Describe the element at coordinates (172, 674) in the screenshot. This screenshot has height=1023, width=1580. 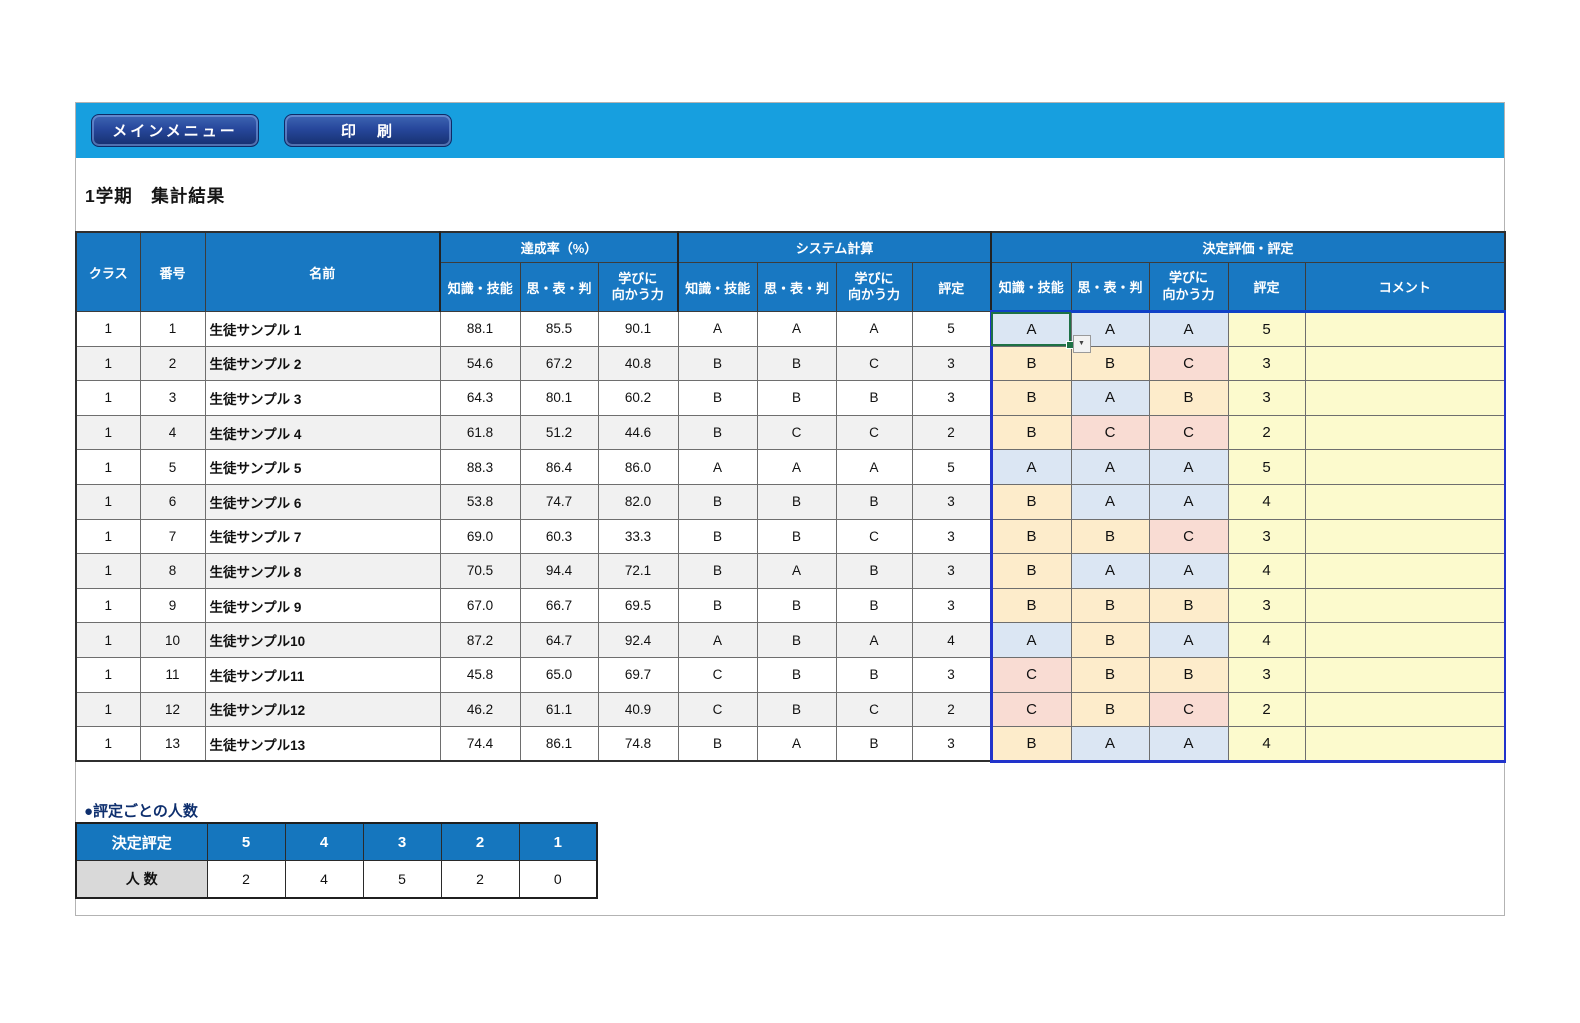
I see `cell-number: 11` at that location.